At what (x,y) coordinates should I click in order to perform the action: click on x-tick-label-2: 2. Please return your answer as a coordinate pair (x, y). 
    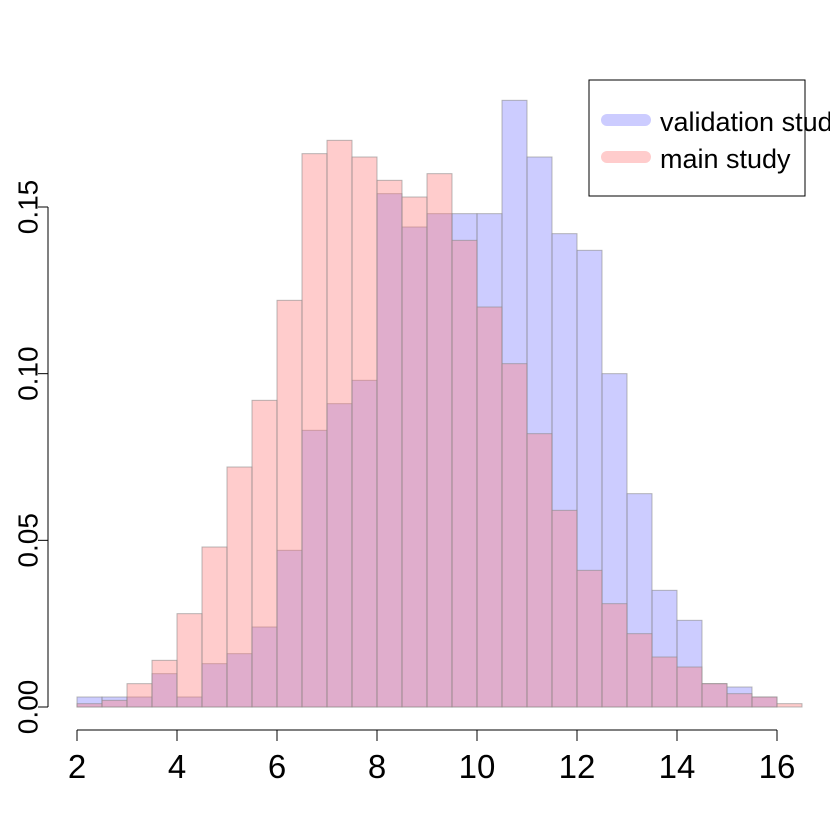
    Looking at the image, I should click on (77, 766).